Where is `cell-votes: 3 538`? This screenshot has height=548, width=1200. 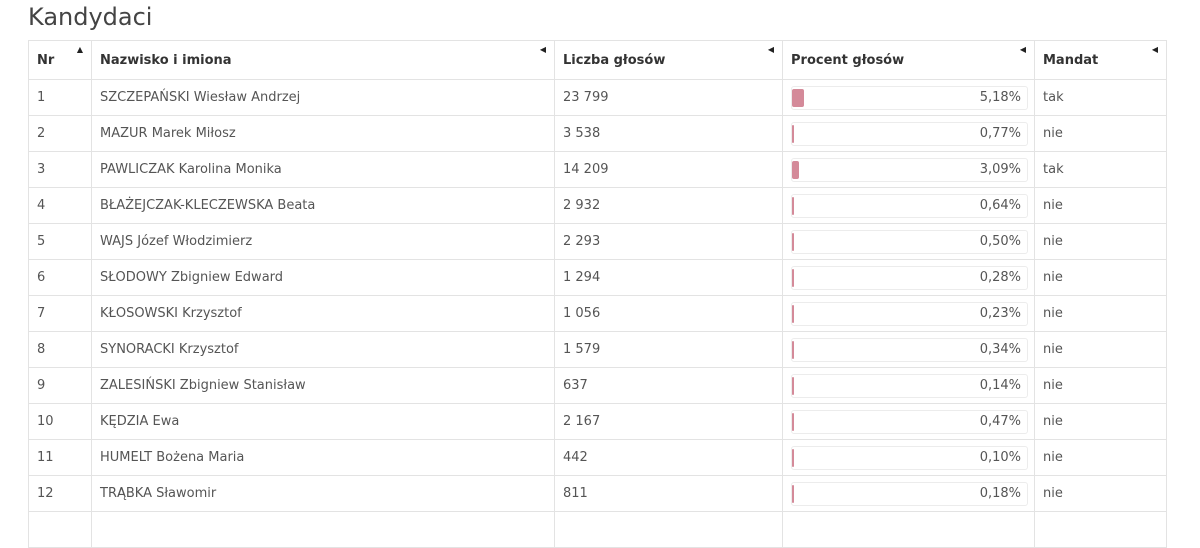
cell-votes: 3 538 is located at coordinates (668, 133).